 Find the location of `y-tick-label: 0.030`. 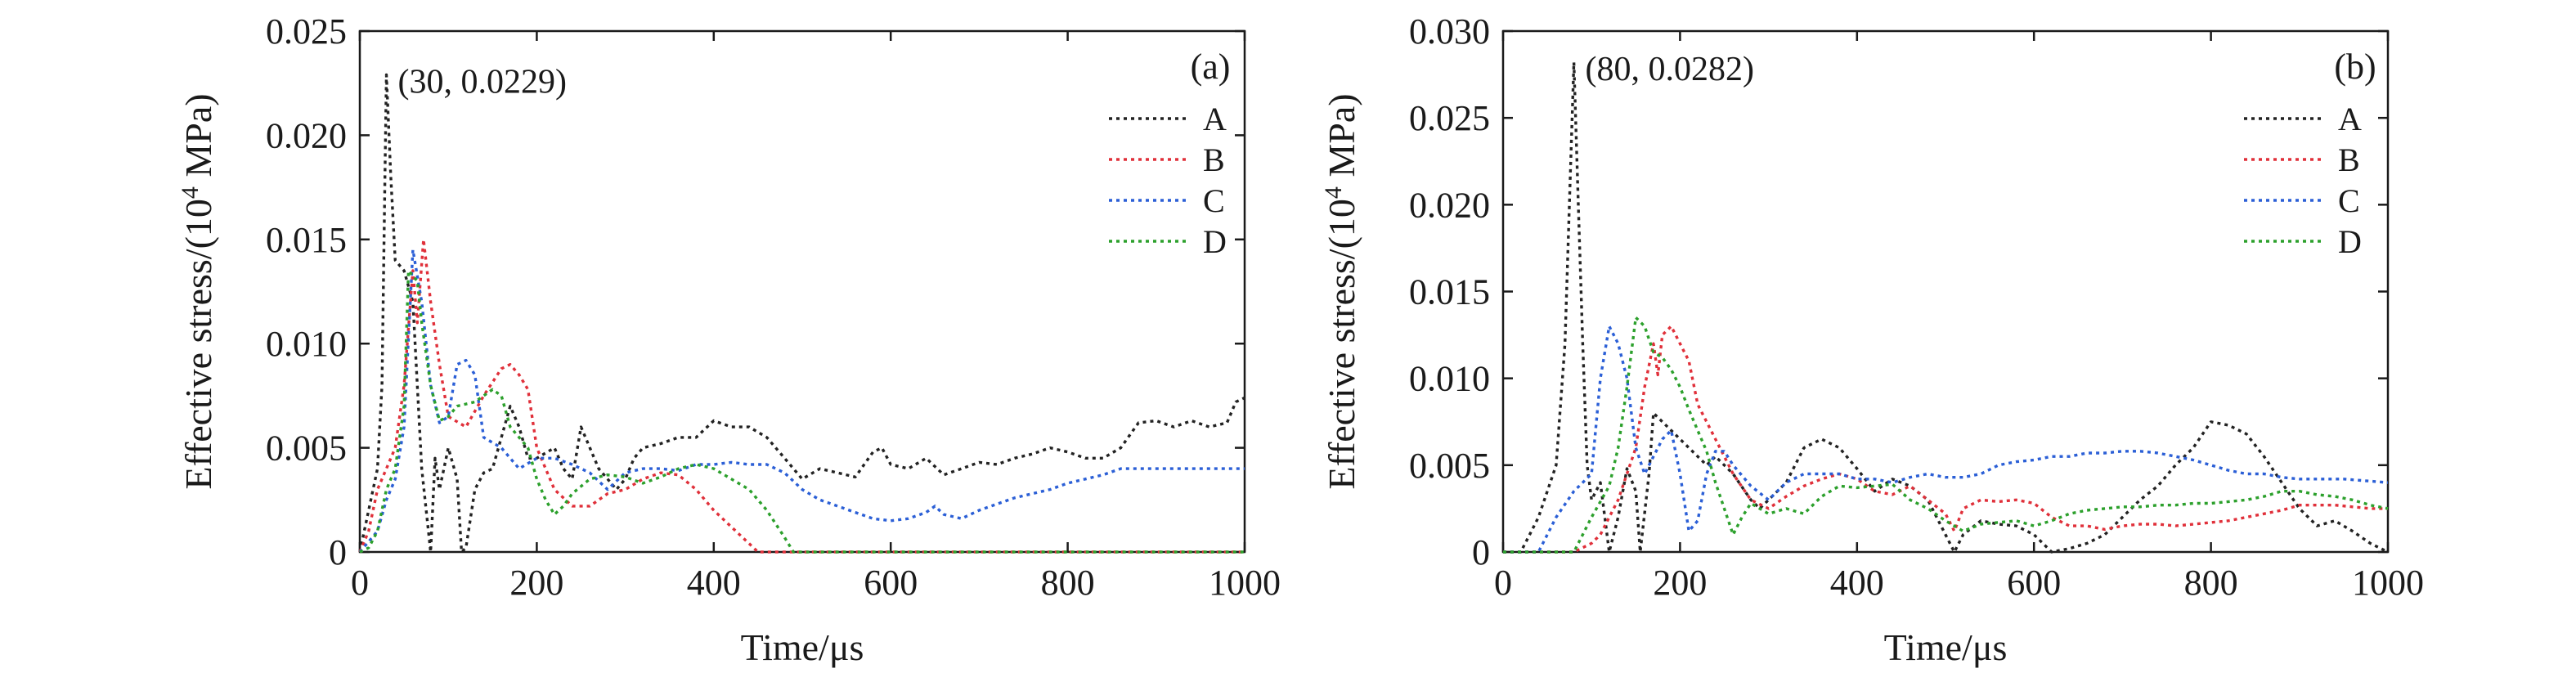

y-tick-label: 0.030 is located at coordinates (1449, 32).